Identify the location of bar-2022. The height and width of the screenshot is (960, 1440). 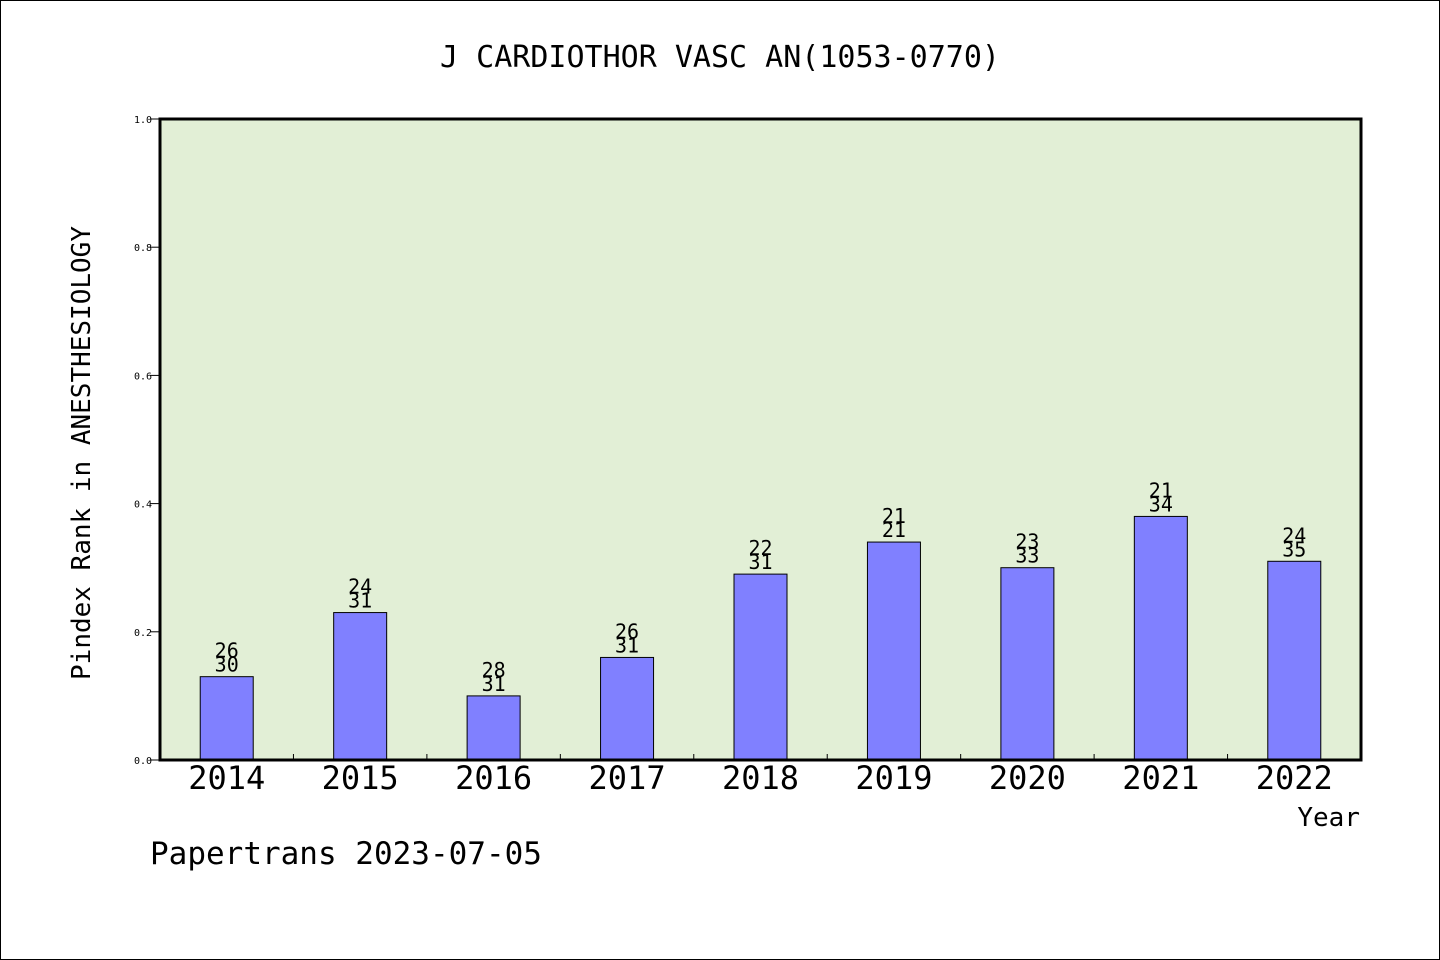
(1294, 660).